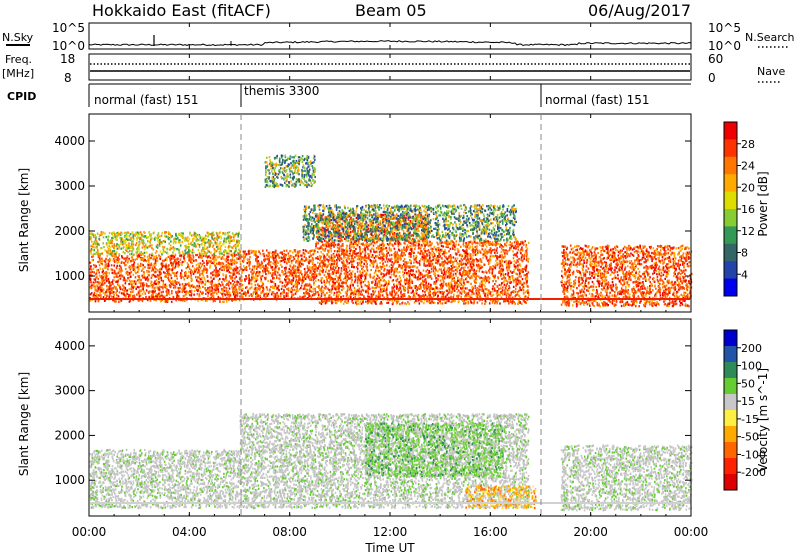 The height and width of the screenshot is (554, 800). Describe the element at coordinates (393, 68) in the screenshot. I see `freq-panel: Freq. [MHz] 18 8 60 0 Nave` at that location.